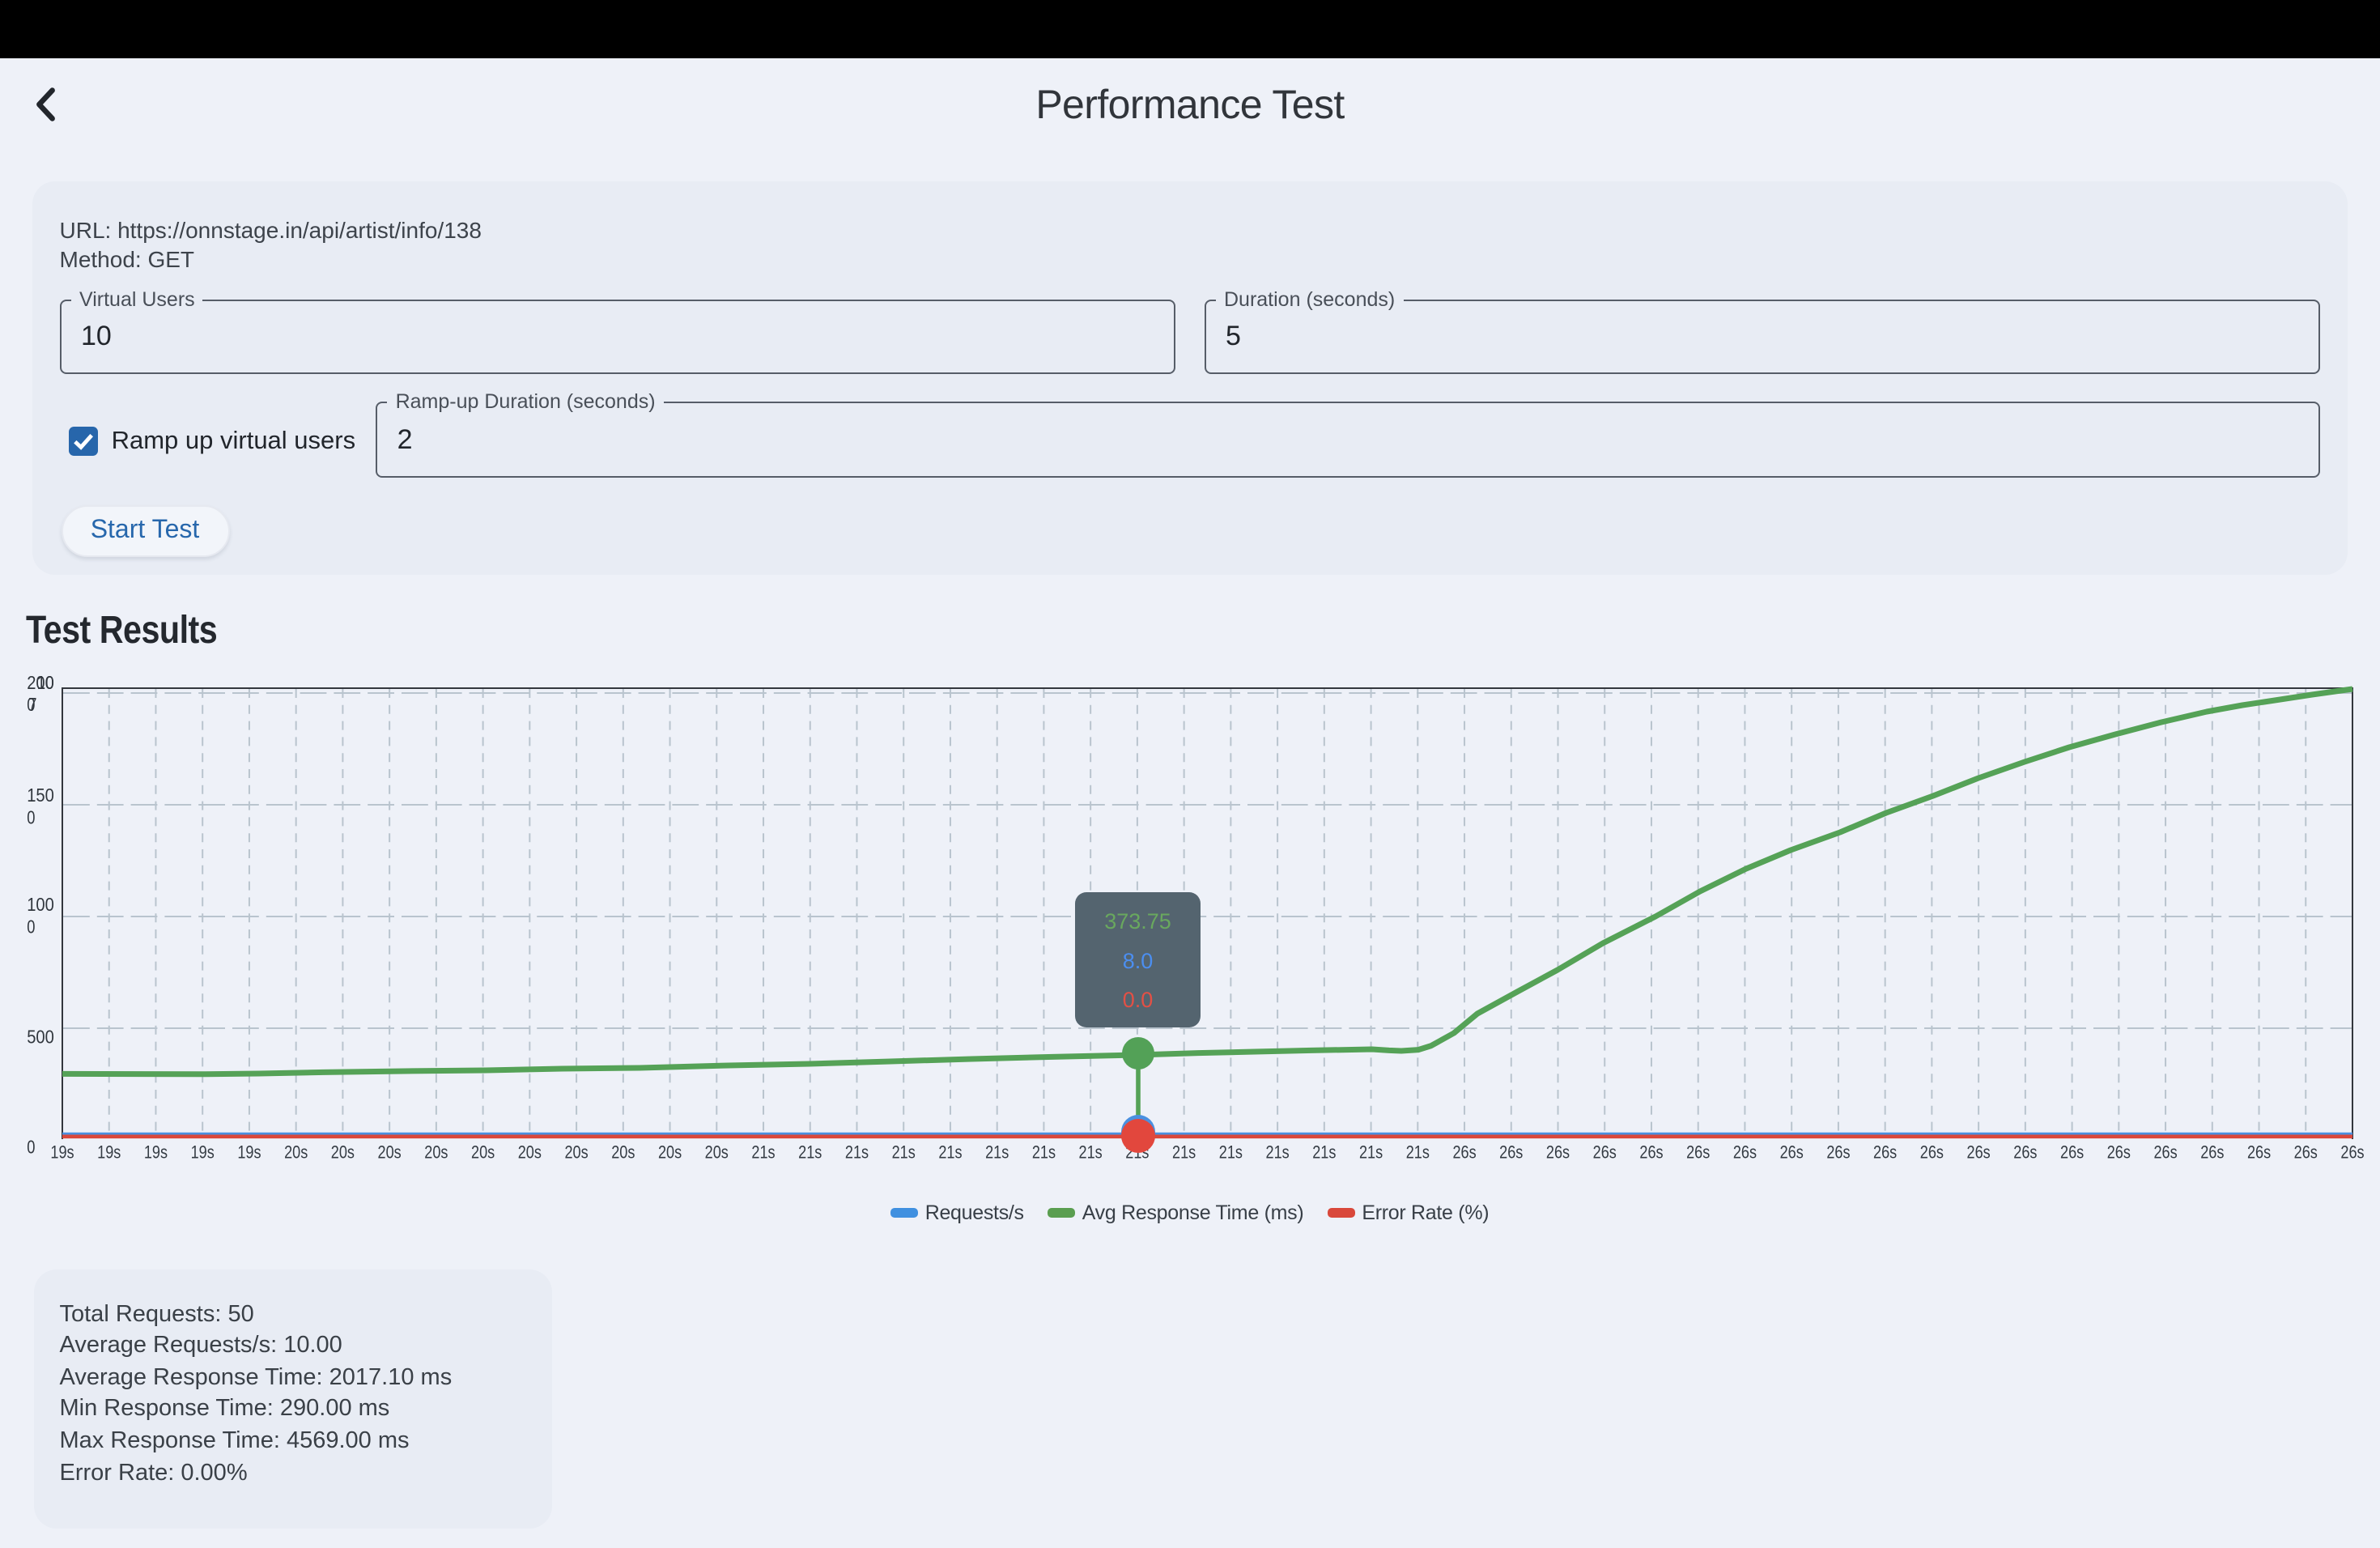 The width and height of the screenshot is (2380, 1548). Describe the element at coordinates (40, 1038) in the screenshot. I see `svg-text: 500` at that location.